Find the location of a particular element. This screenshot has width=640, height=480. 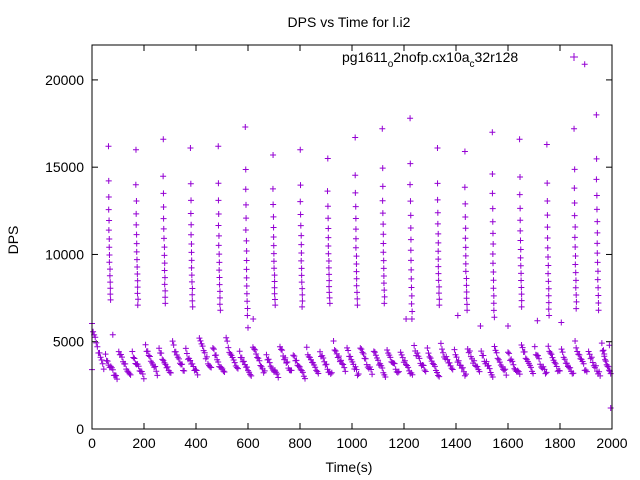

x-tick-label: 600 is located at coordinates (248, 443).